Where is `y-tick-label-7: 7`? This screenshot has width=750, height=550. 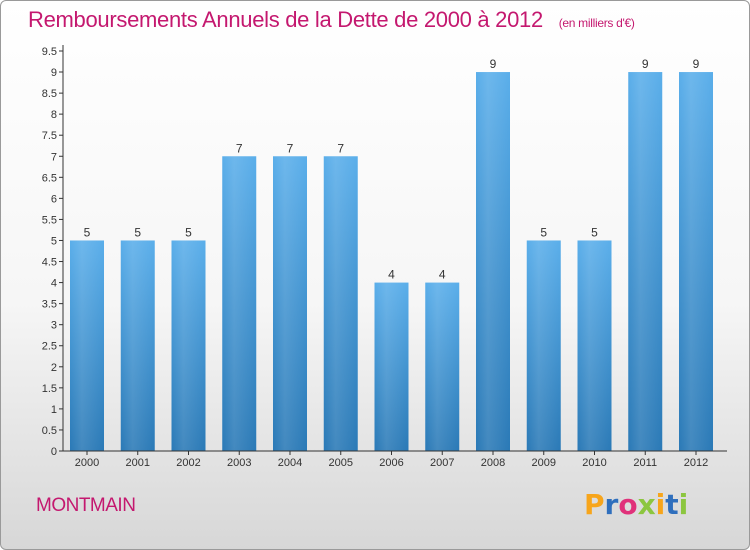 y-tick-label-7: 7 is located at coordinates (54, 157).